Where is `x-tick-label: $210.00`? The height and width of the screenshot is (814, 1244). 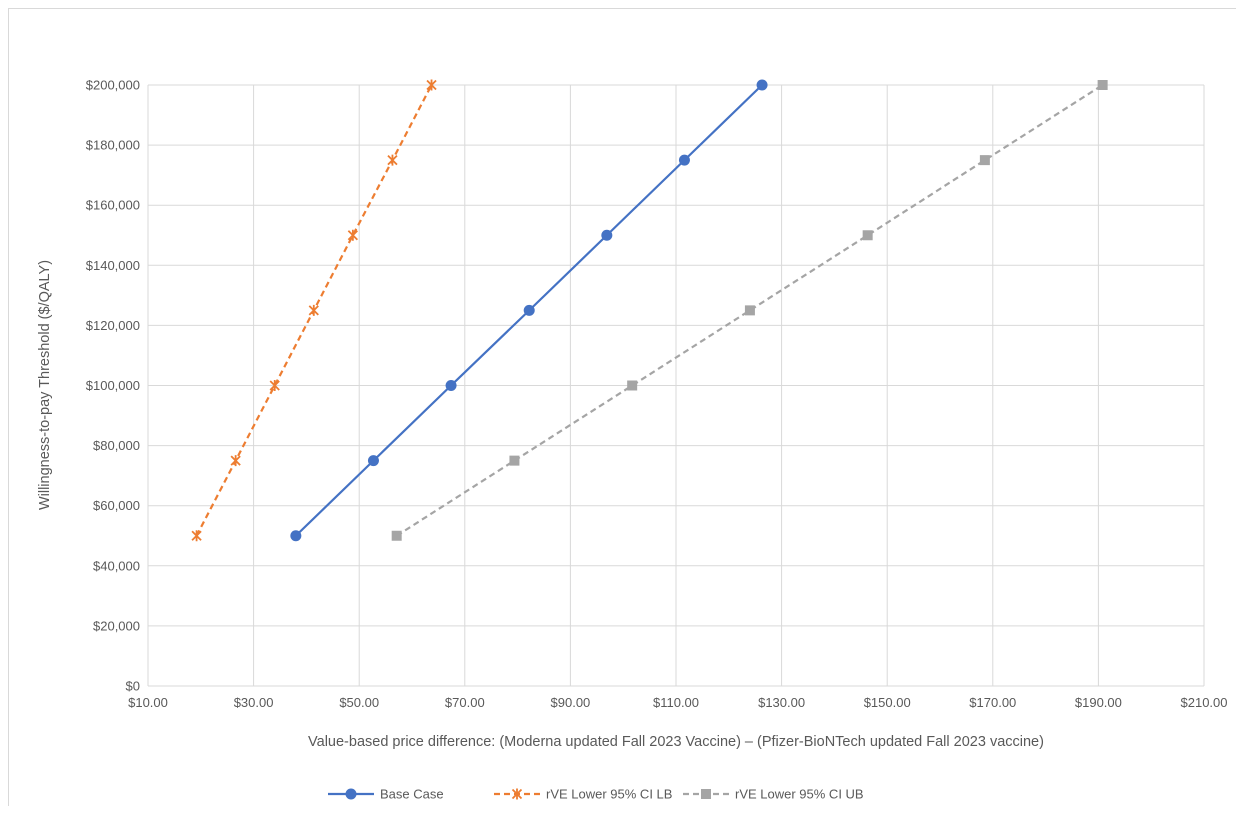 x-tick-label: $210.00 is located at coordinates (1204, 702).